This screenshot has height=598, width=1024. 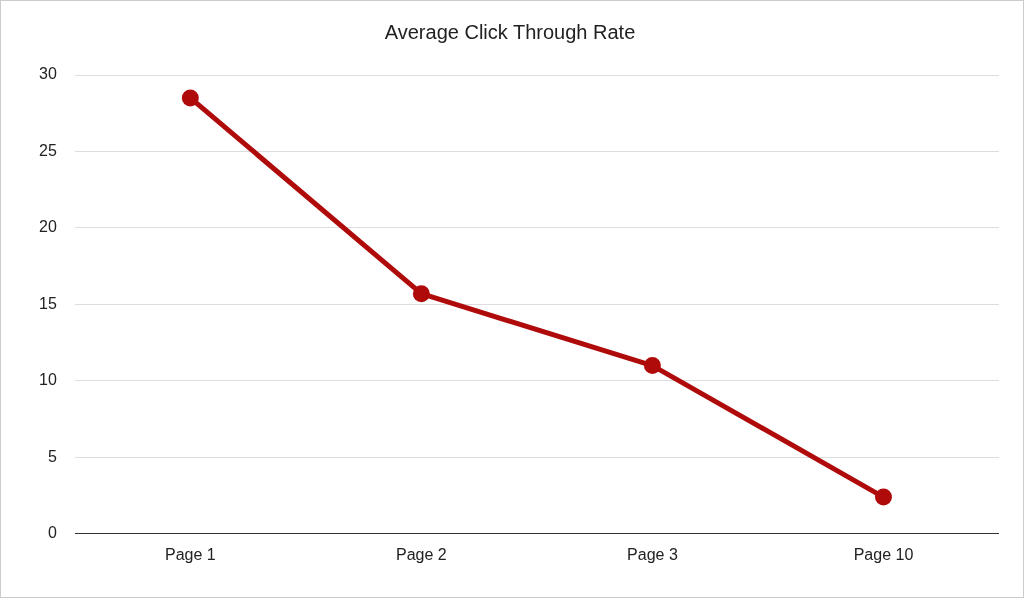 What do you see at coordinates (421, 554) in the screenshot?
I see `x-tick-label: Page 2` at bounding box center [421, 554].